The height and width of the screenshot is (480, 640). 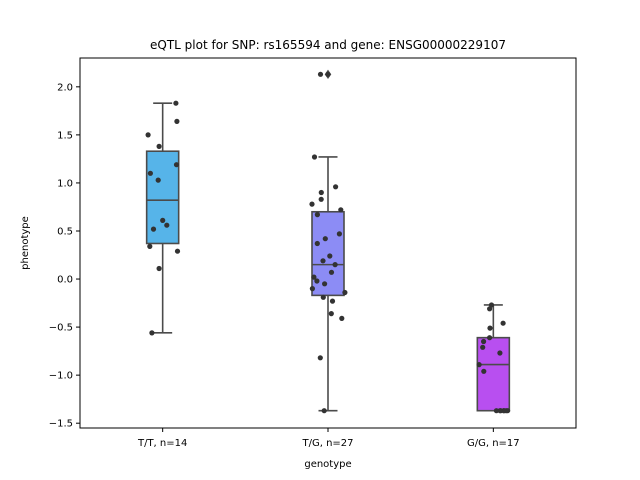 I want to click on y-axis-label: phenotype, so click(x=25, y=243).